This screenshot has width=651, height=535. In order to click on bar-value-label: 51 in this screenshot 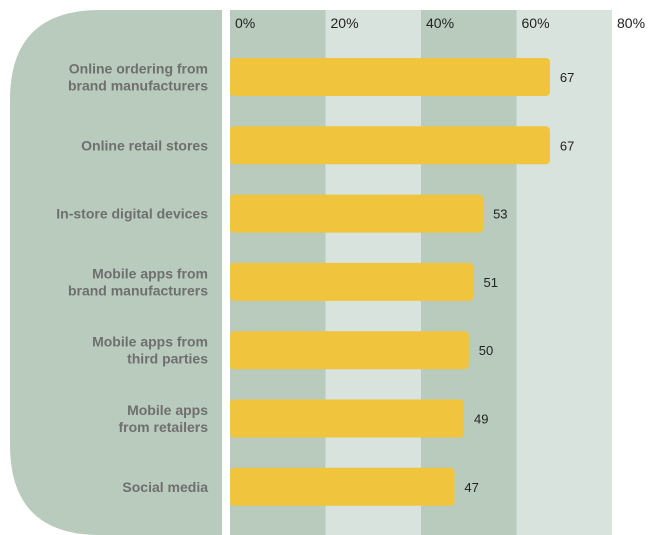, I will do `click(491, 282)`.